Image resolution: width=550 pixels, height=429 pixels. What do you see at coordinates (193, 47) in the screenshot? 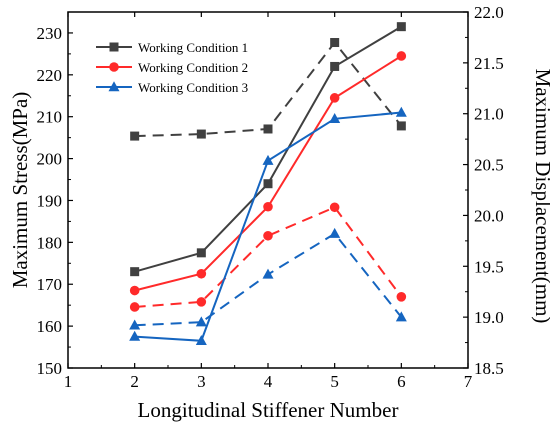
I see `legend-label-1: Working Condition 1` at bounding box center [193, 47].